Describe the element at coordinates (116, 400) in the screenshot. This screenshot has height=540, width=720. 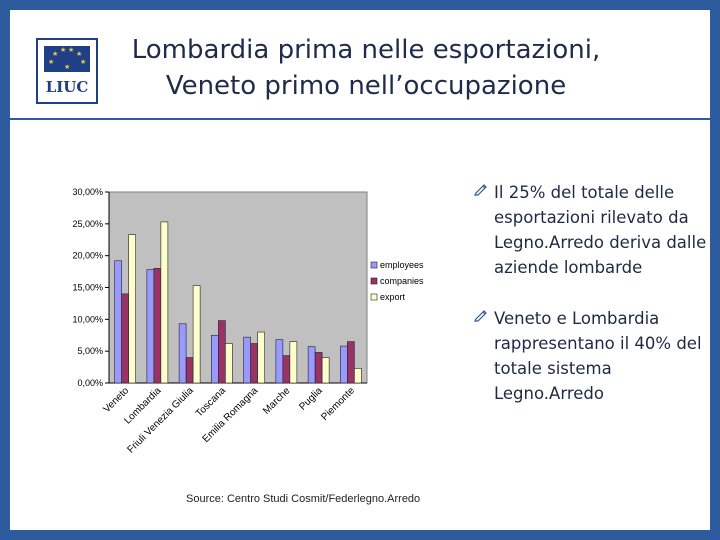
I see `x-tick-label: Veneto` at that location.